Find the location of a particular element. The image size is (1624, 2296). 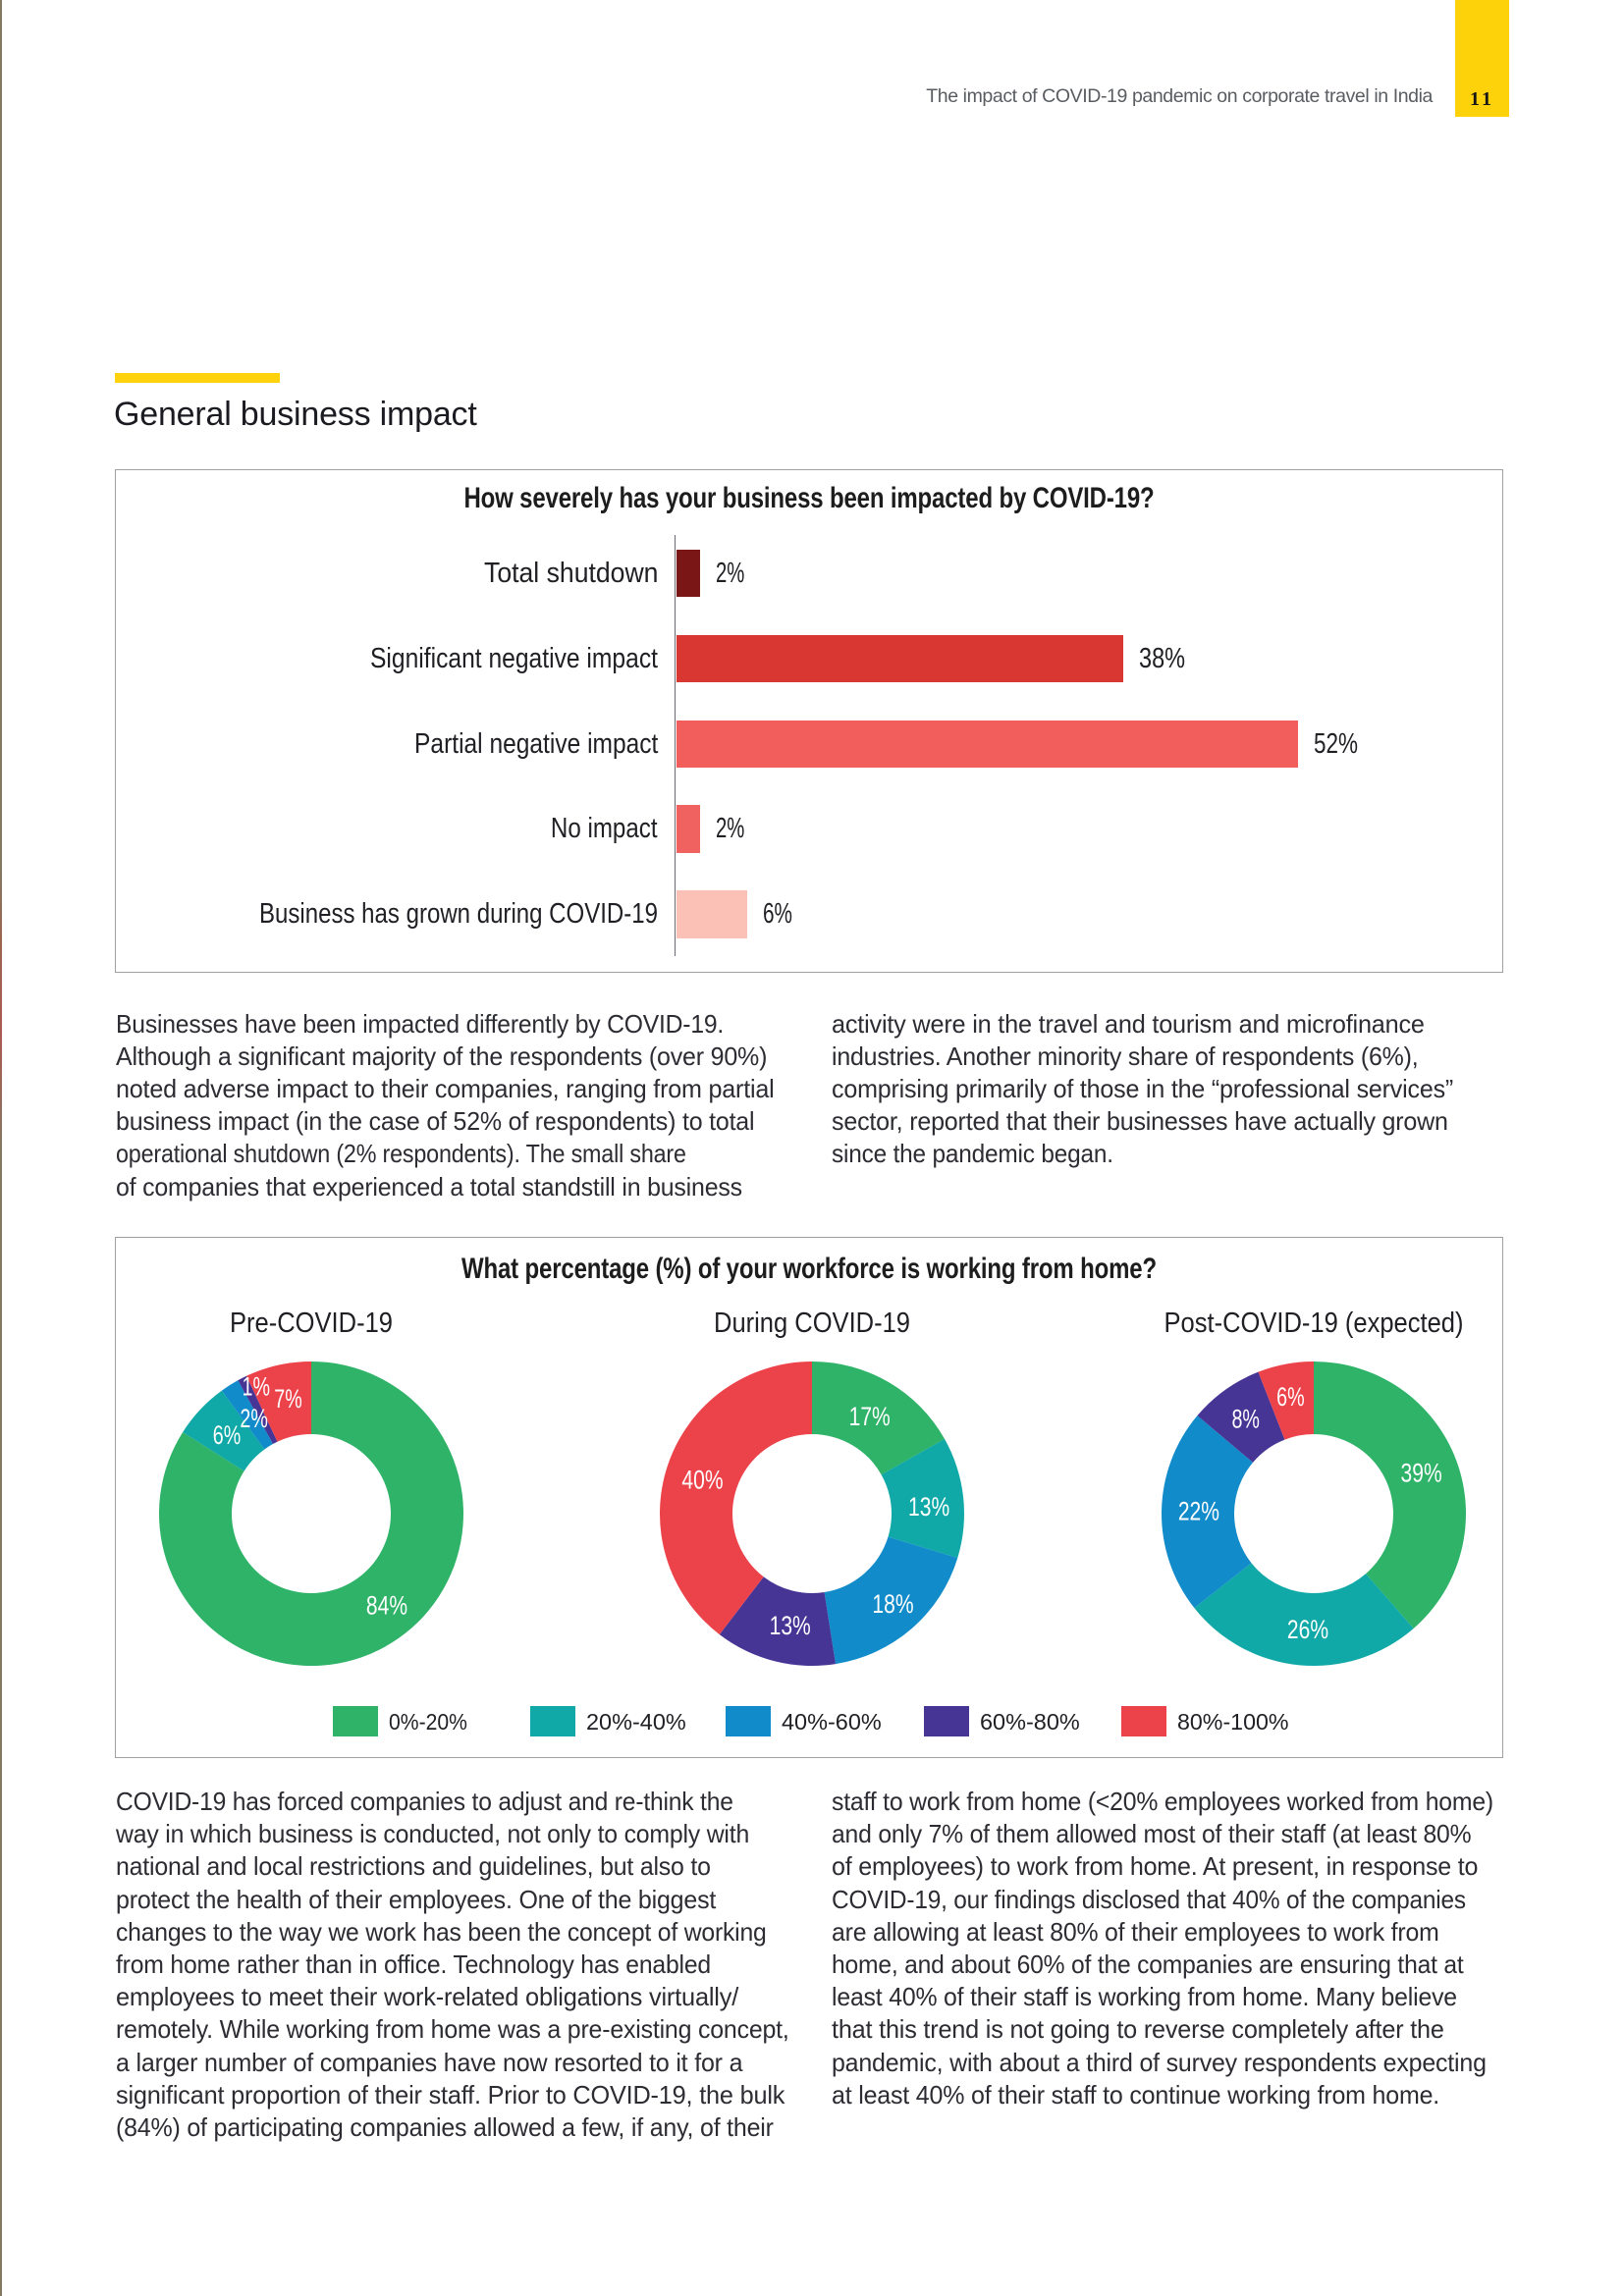

svg-text: 2% is located at coordinates (253, 1419).